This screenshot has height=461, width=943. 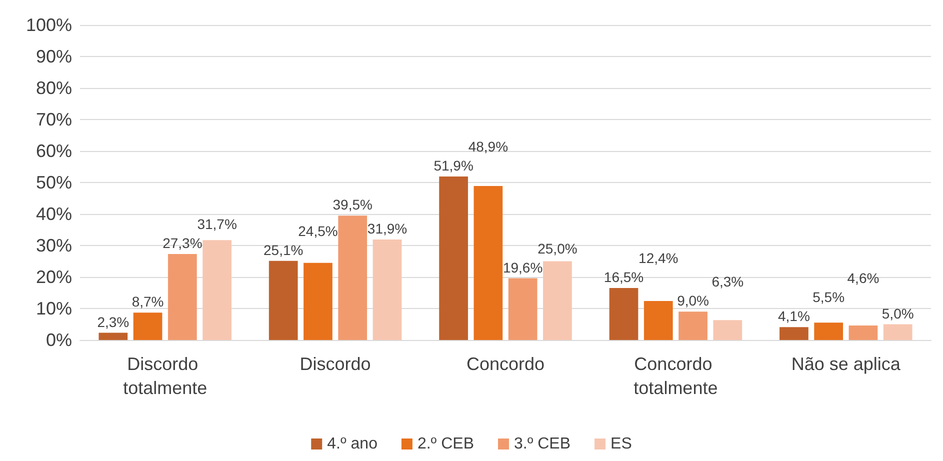 I want to click on data-label: 16,5%, so click(x=624, y=277).